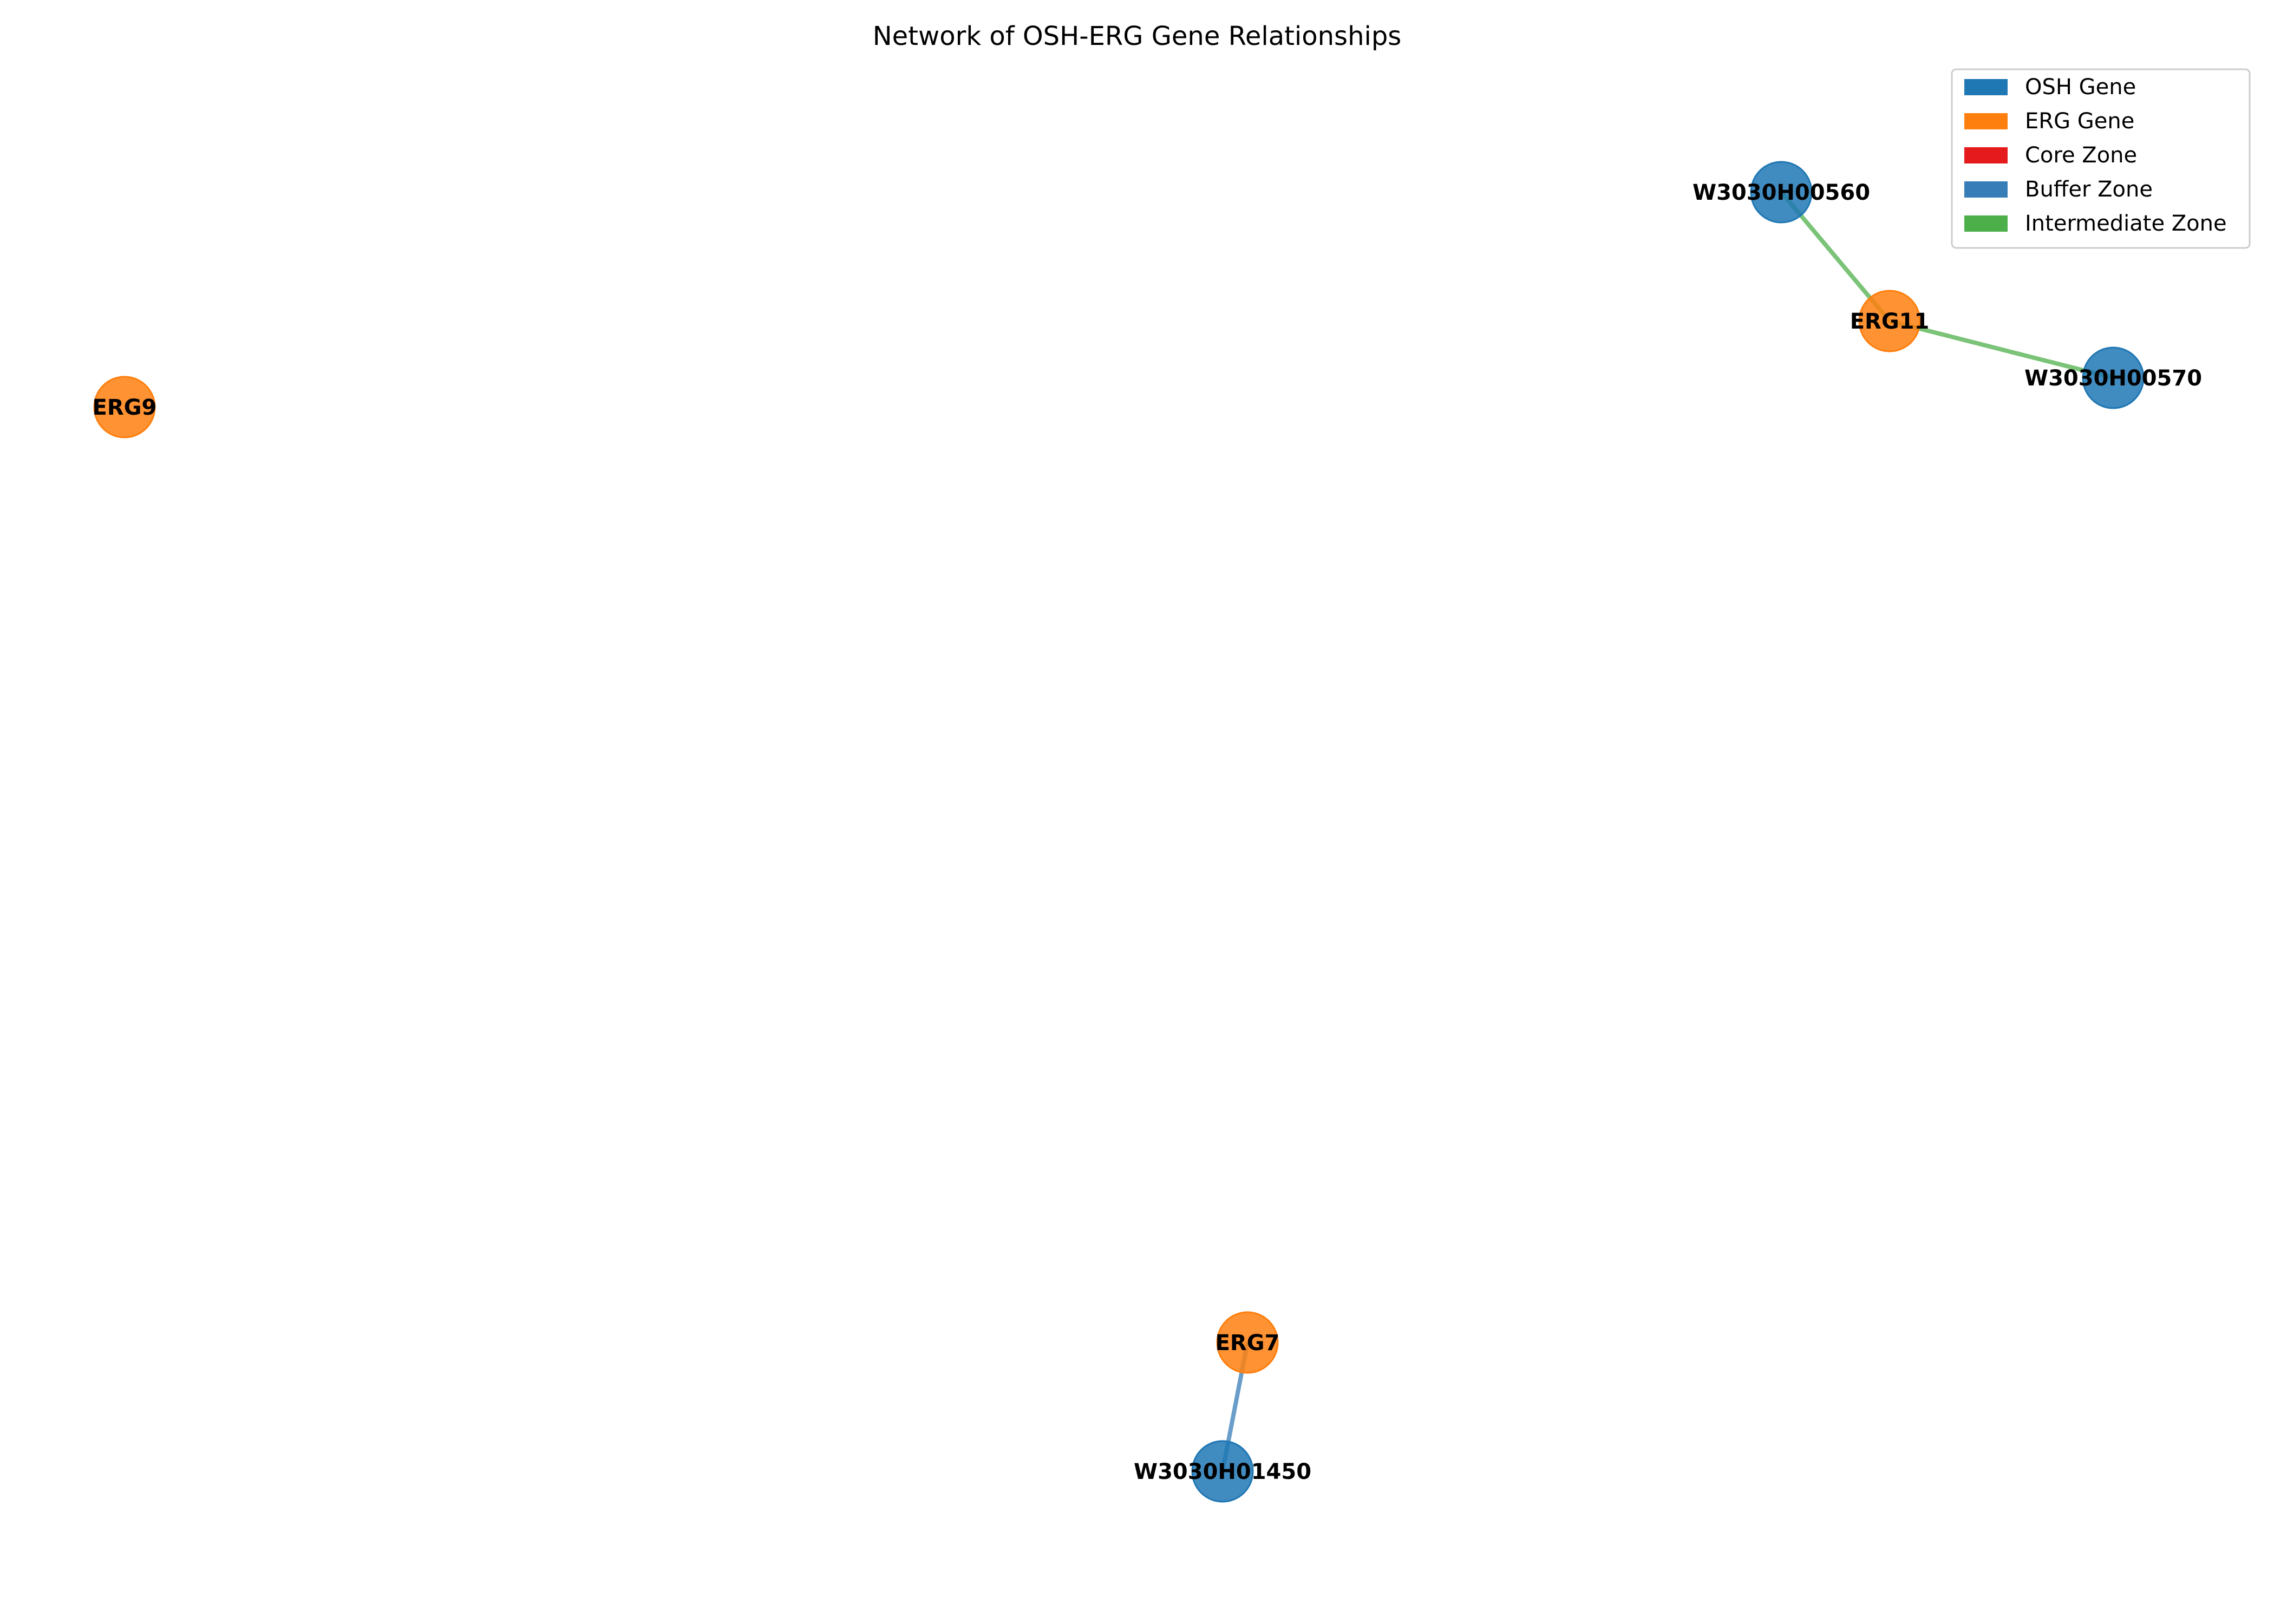 This screenshot has width=2274, height=1624. I want to click on chart-title: Network of OSH-ERG Gene Relationships, so click(1137, 36).